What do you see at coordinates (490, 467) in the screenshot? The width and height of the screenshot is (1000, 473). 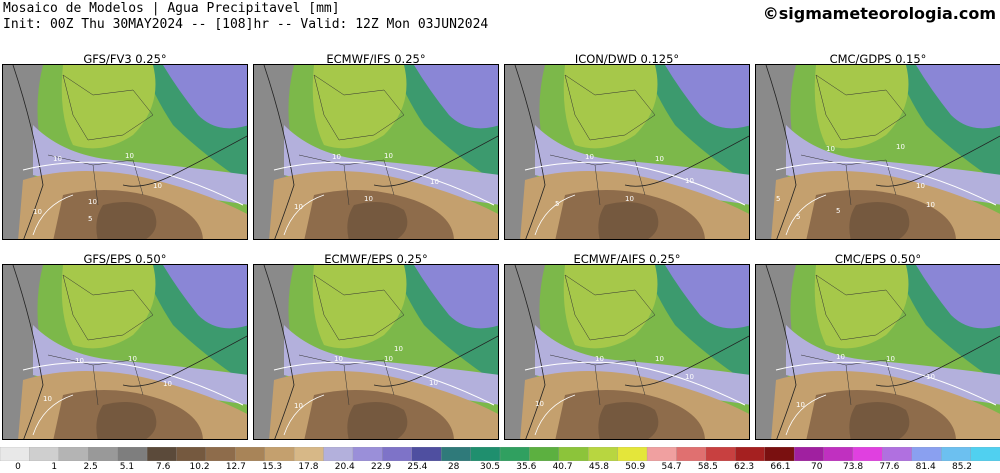 I see `colorbar-tick-label: 30.5` at bounding box center [490, 467].